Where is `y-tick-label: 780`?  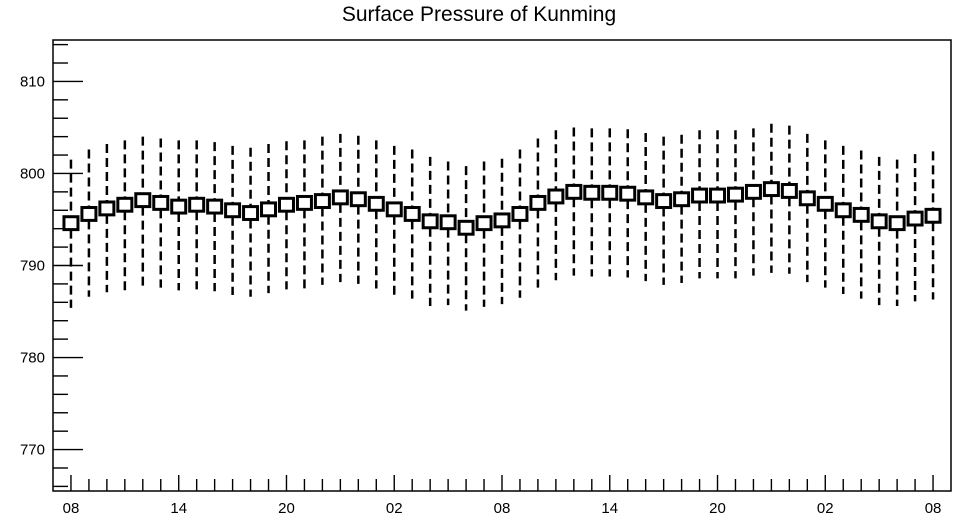 y-tick-label: 780 is located at coordinates (32, 358).